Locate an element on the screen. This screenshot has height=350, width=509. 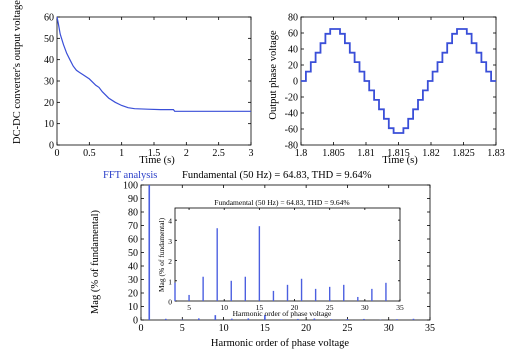
inset-xtick-label: 30 is located at coordinates (365, 307).